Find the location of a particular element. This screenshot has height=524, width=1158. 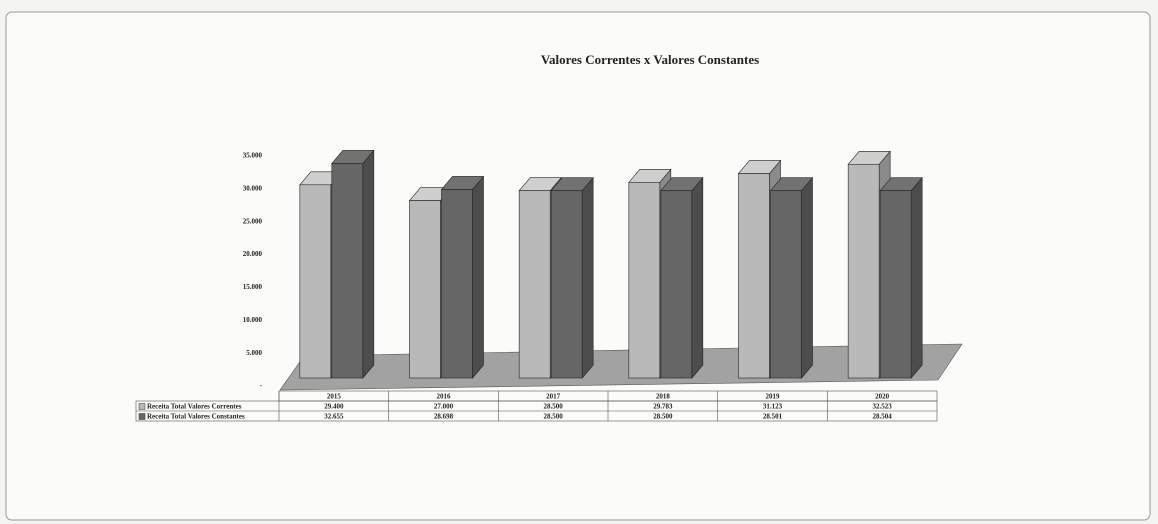

x-tick-label: 2015 is located at coordinates (334, 397).